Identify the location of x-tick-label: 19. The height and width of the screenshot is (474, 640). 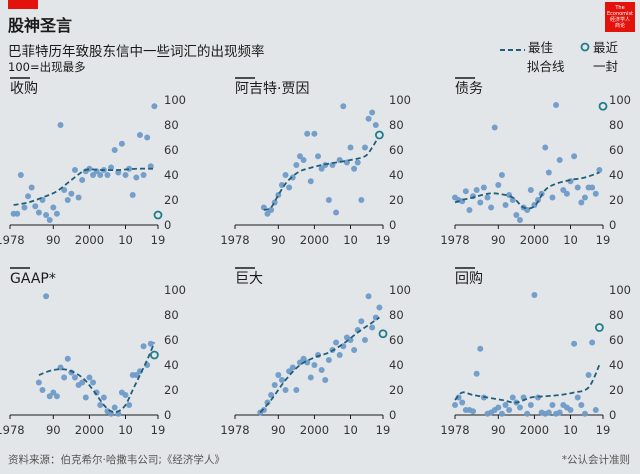
(603, 240).